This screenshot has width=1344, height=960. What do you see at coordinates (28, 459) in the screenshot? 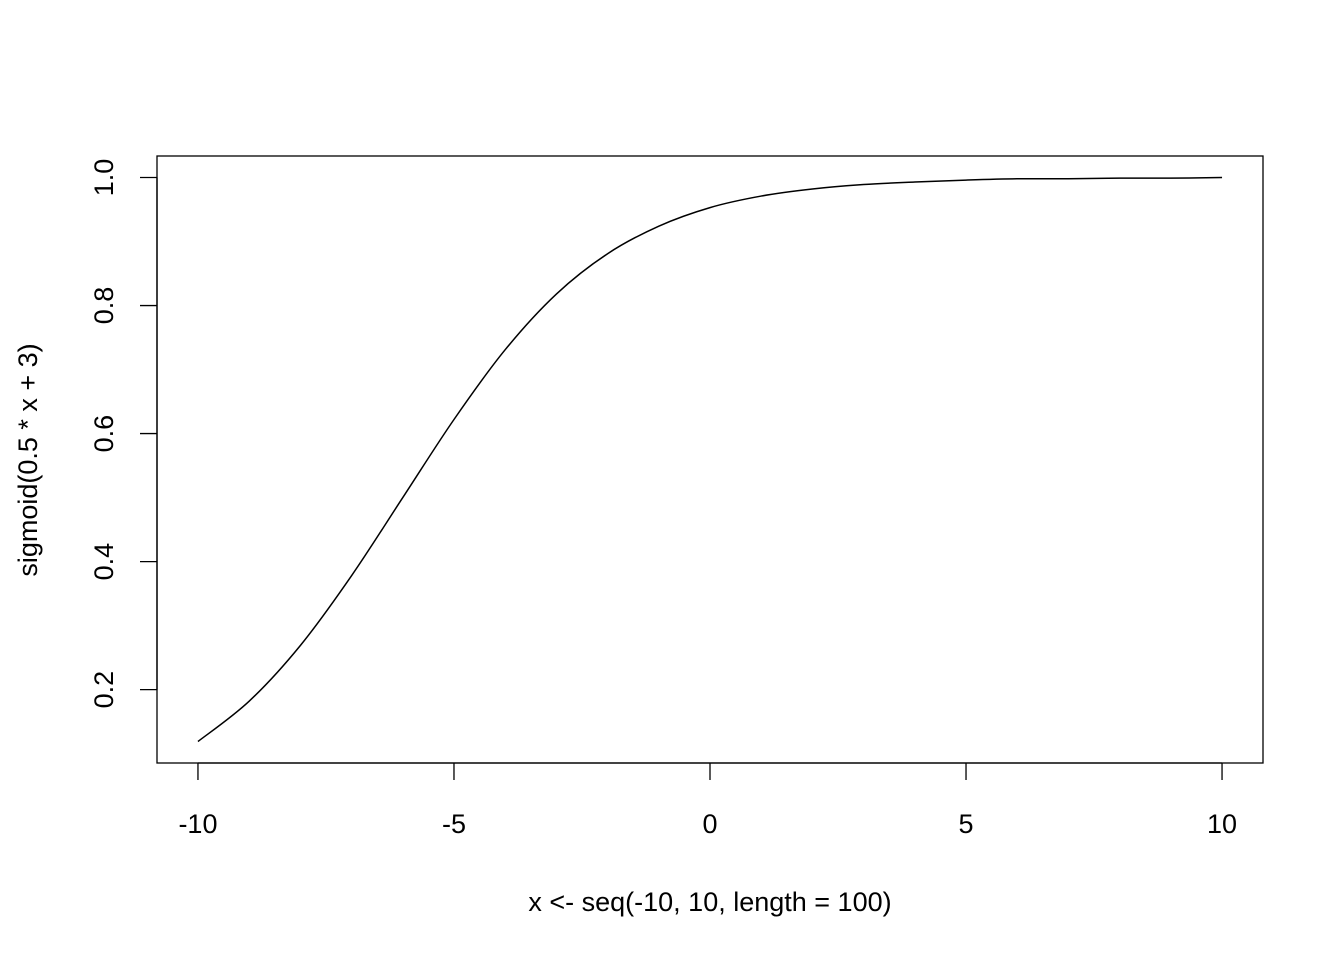
I see `y-axis-label: sigmoid(0.5 * x + 3)` at bounding box center [28, 459].